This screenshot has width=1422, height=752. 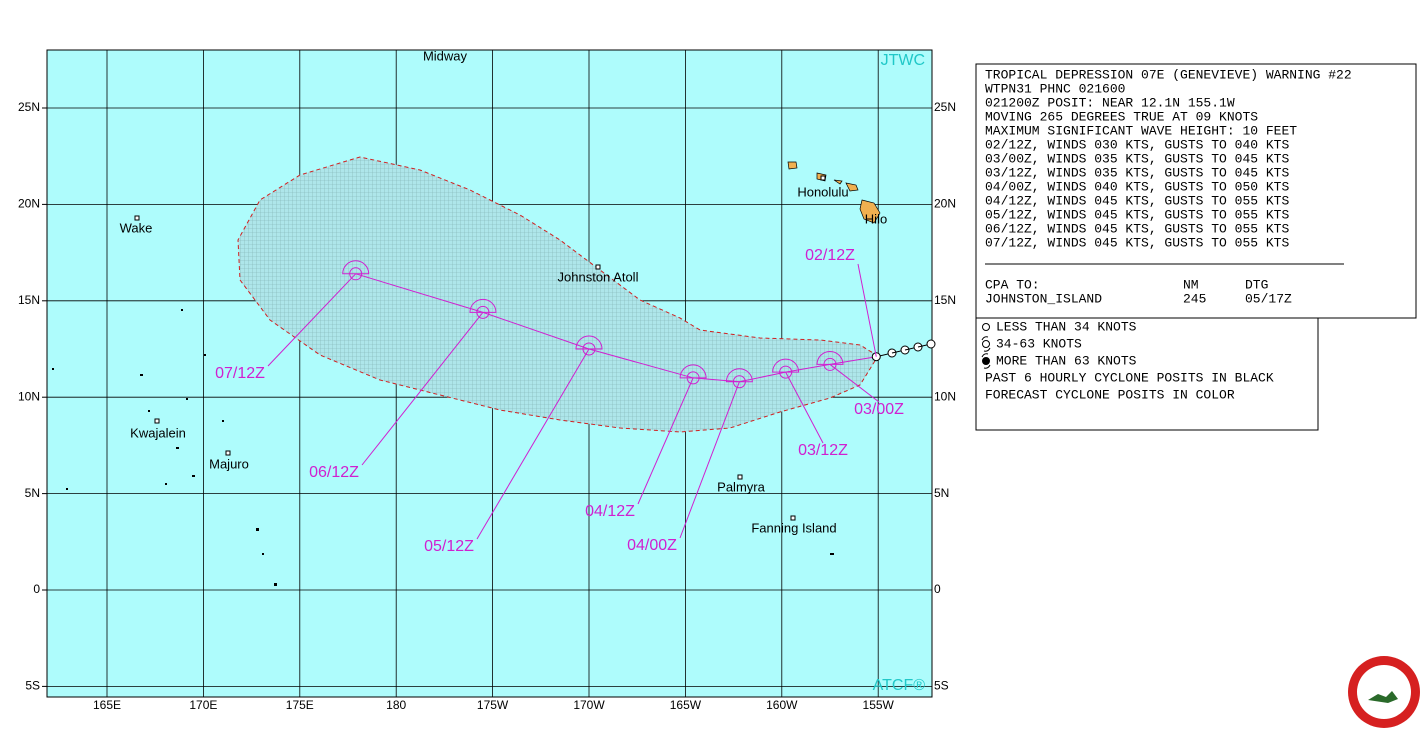 I want to click on warning-line: 03/12Z, WINDS 035 KTS, GUSTS TO 045 KTS, so click(x=1137, y=172).